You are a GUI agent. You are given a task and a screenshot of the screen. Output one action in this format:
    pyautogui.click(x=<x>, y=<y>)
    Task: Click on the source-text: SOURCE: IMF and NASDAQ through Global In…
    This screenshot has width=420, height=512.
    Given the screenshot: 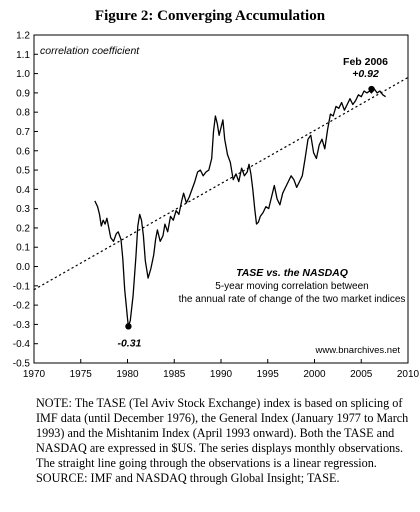 What is the action you would take?
    pyautogui.click(x=188, y=478)
    